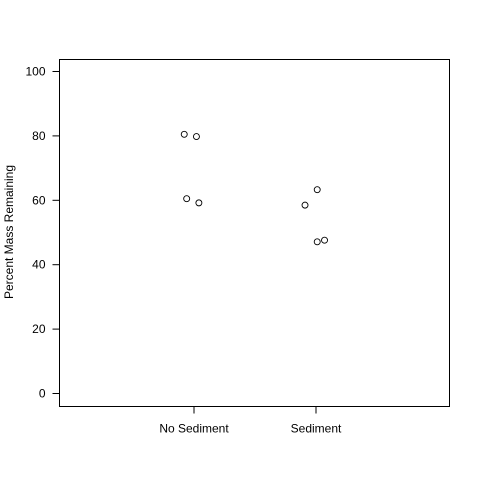 The width and height of the screenshot is (480, 480). What do you see at coordinates (39, 329) in the screenshot?
I see `y-tick-label: 20` at bounding box center [39, 329].